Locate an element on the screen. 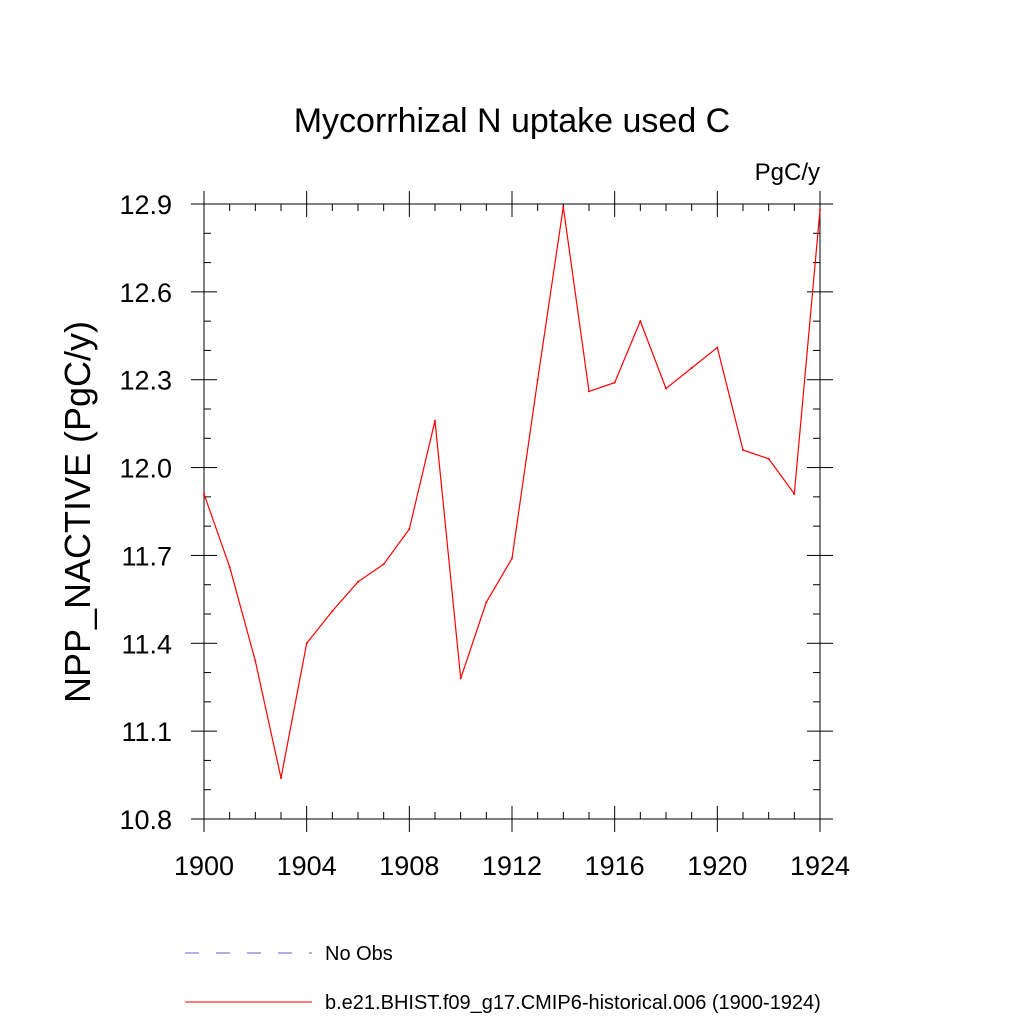  x-tick-label: 1916 is located at coordinates (615, 866).